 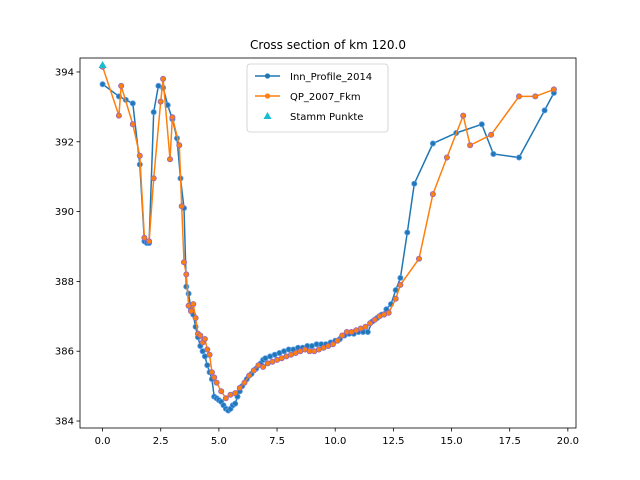 What do you see at coordinates (328, 45) in the screenshot?
I see `chart-title: Cross section of km 120.0` at bounding box center [328, 45].